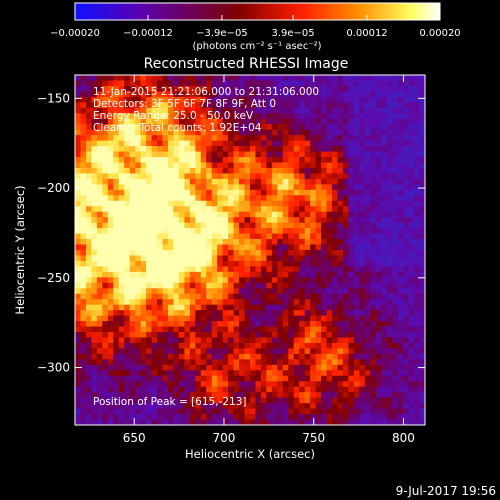 The image size is (500, 500). What do you see at coordinates (293, 33) in the screenshot?
I see `colorbar-tick-label: 3.9e−05` at bounding box center [293, 33].